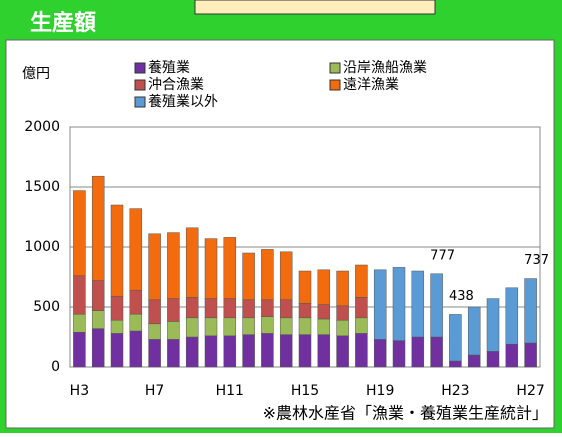  What do you see at coordinates (169, 67) in the screenshot?
I see `legend-label: 養殖業` at bounding box center [169, 67].